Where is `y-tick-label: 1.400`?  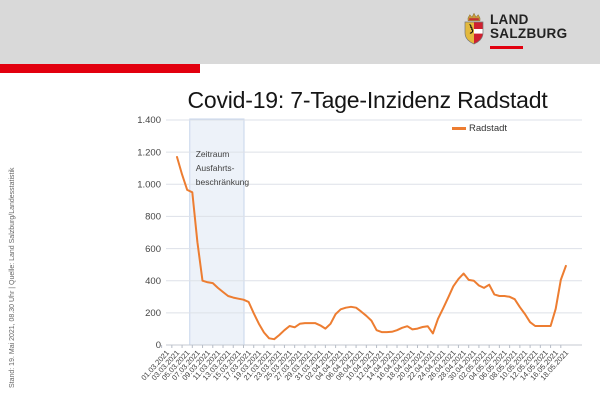
y-tick-label: 1.400 is located at coordinates (149, 120).